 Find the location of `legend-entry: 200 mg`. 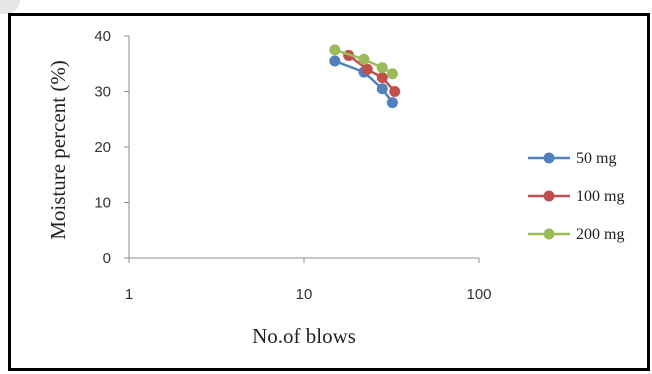

legend-entry: 200 mg is located at coordinates (576, 234).